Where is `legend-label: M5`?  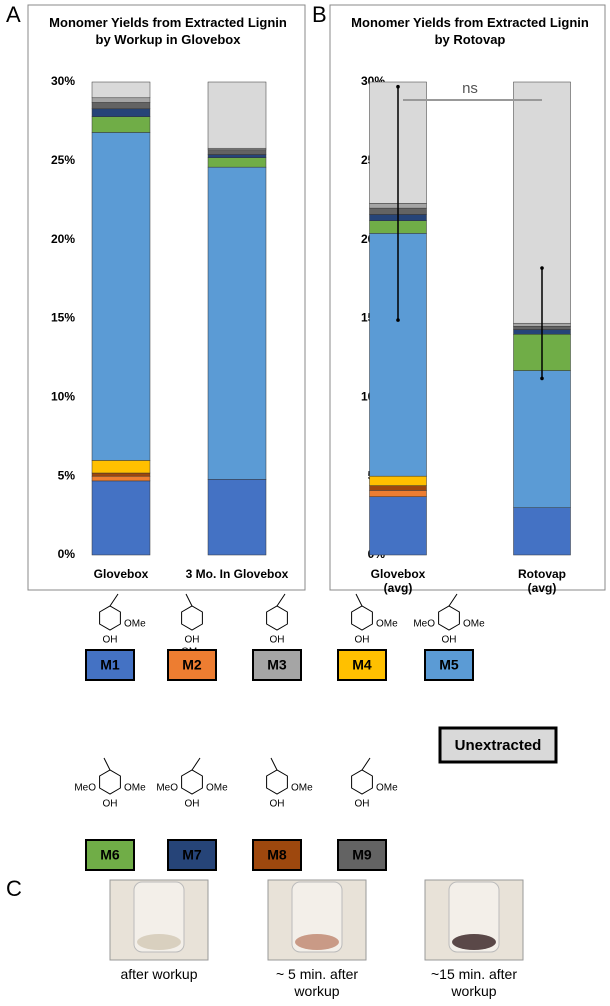
legend-label: M5 is located at coordinates (449, 665).